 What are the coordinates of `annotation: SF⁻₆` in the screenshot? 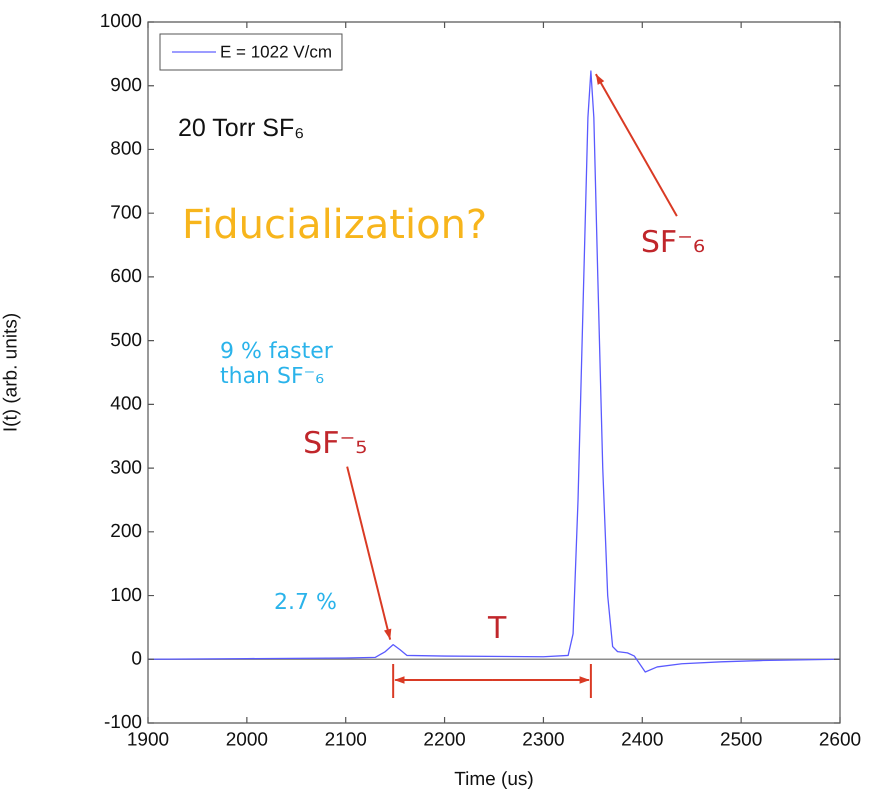 It's located at (673, 243).